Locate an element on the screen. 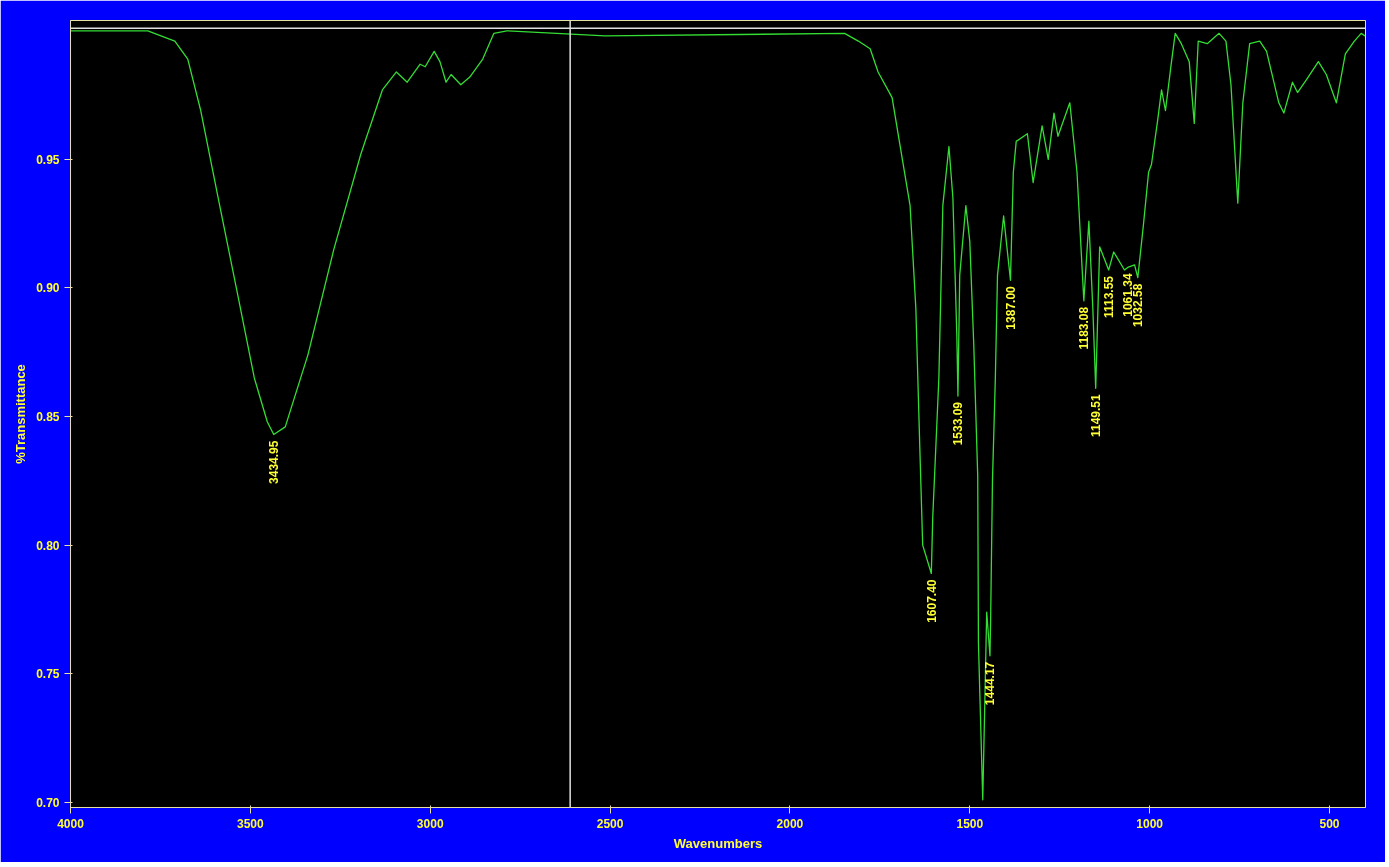 Image resolution: width=1389 pixels, height=867 pixels. x-tick-label: 1000 is located at coordinates (1150, 823).